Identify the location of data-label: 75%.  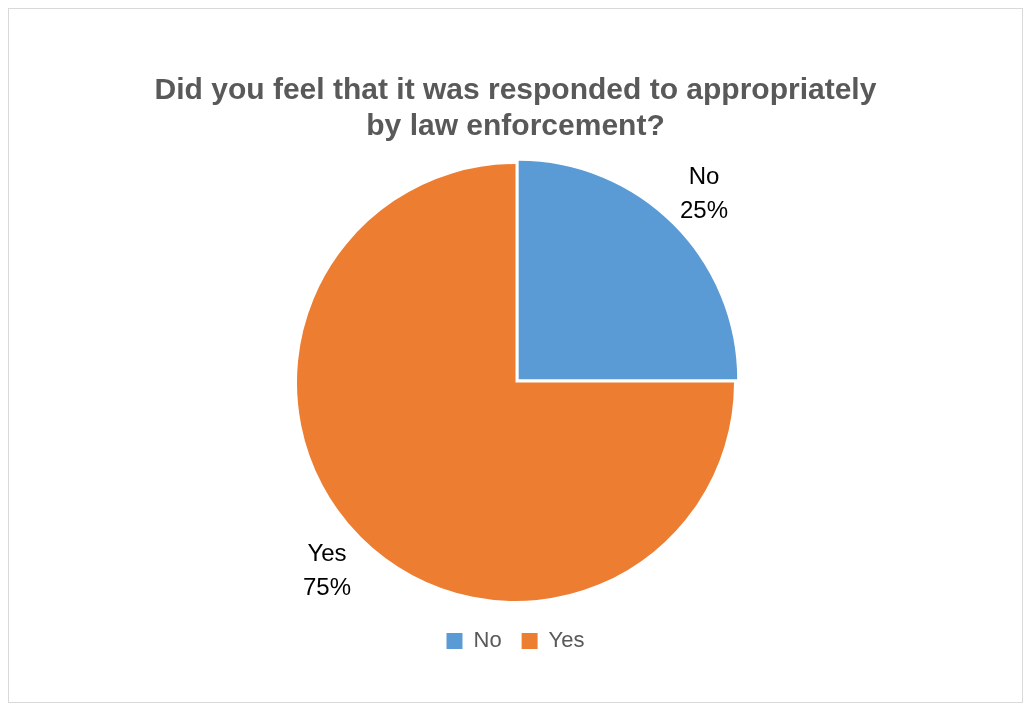
(327, 586).